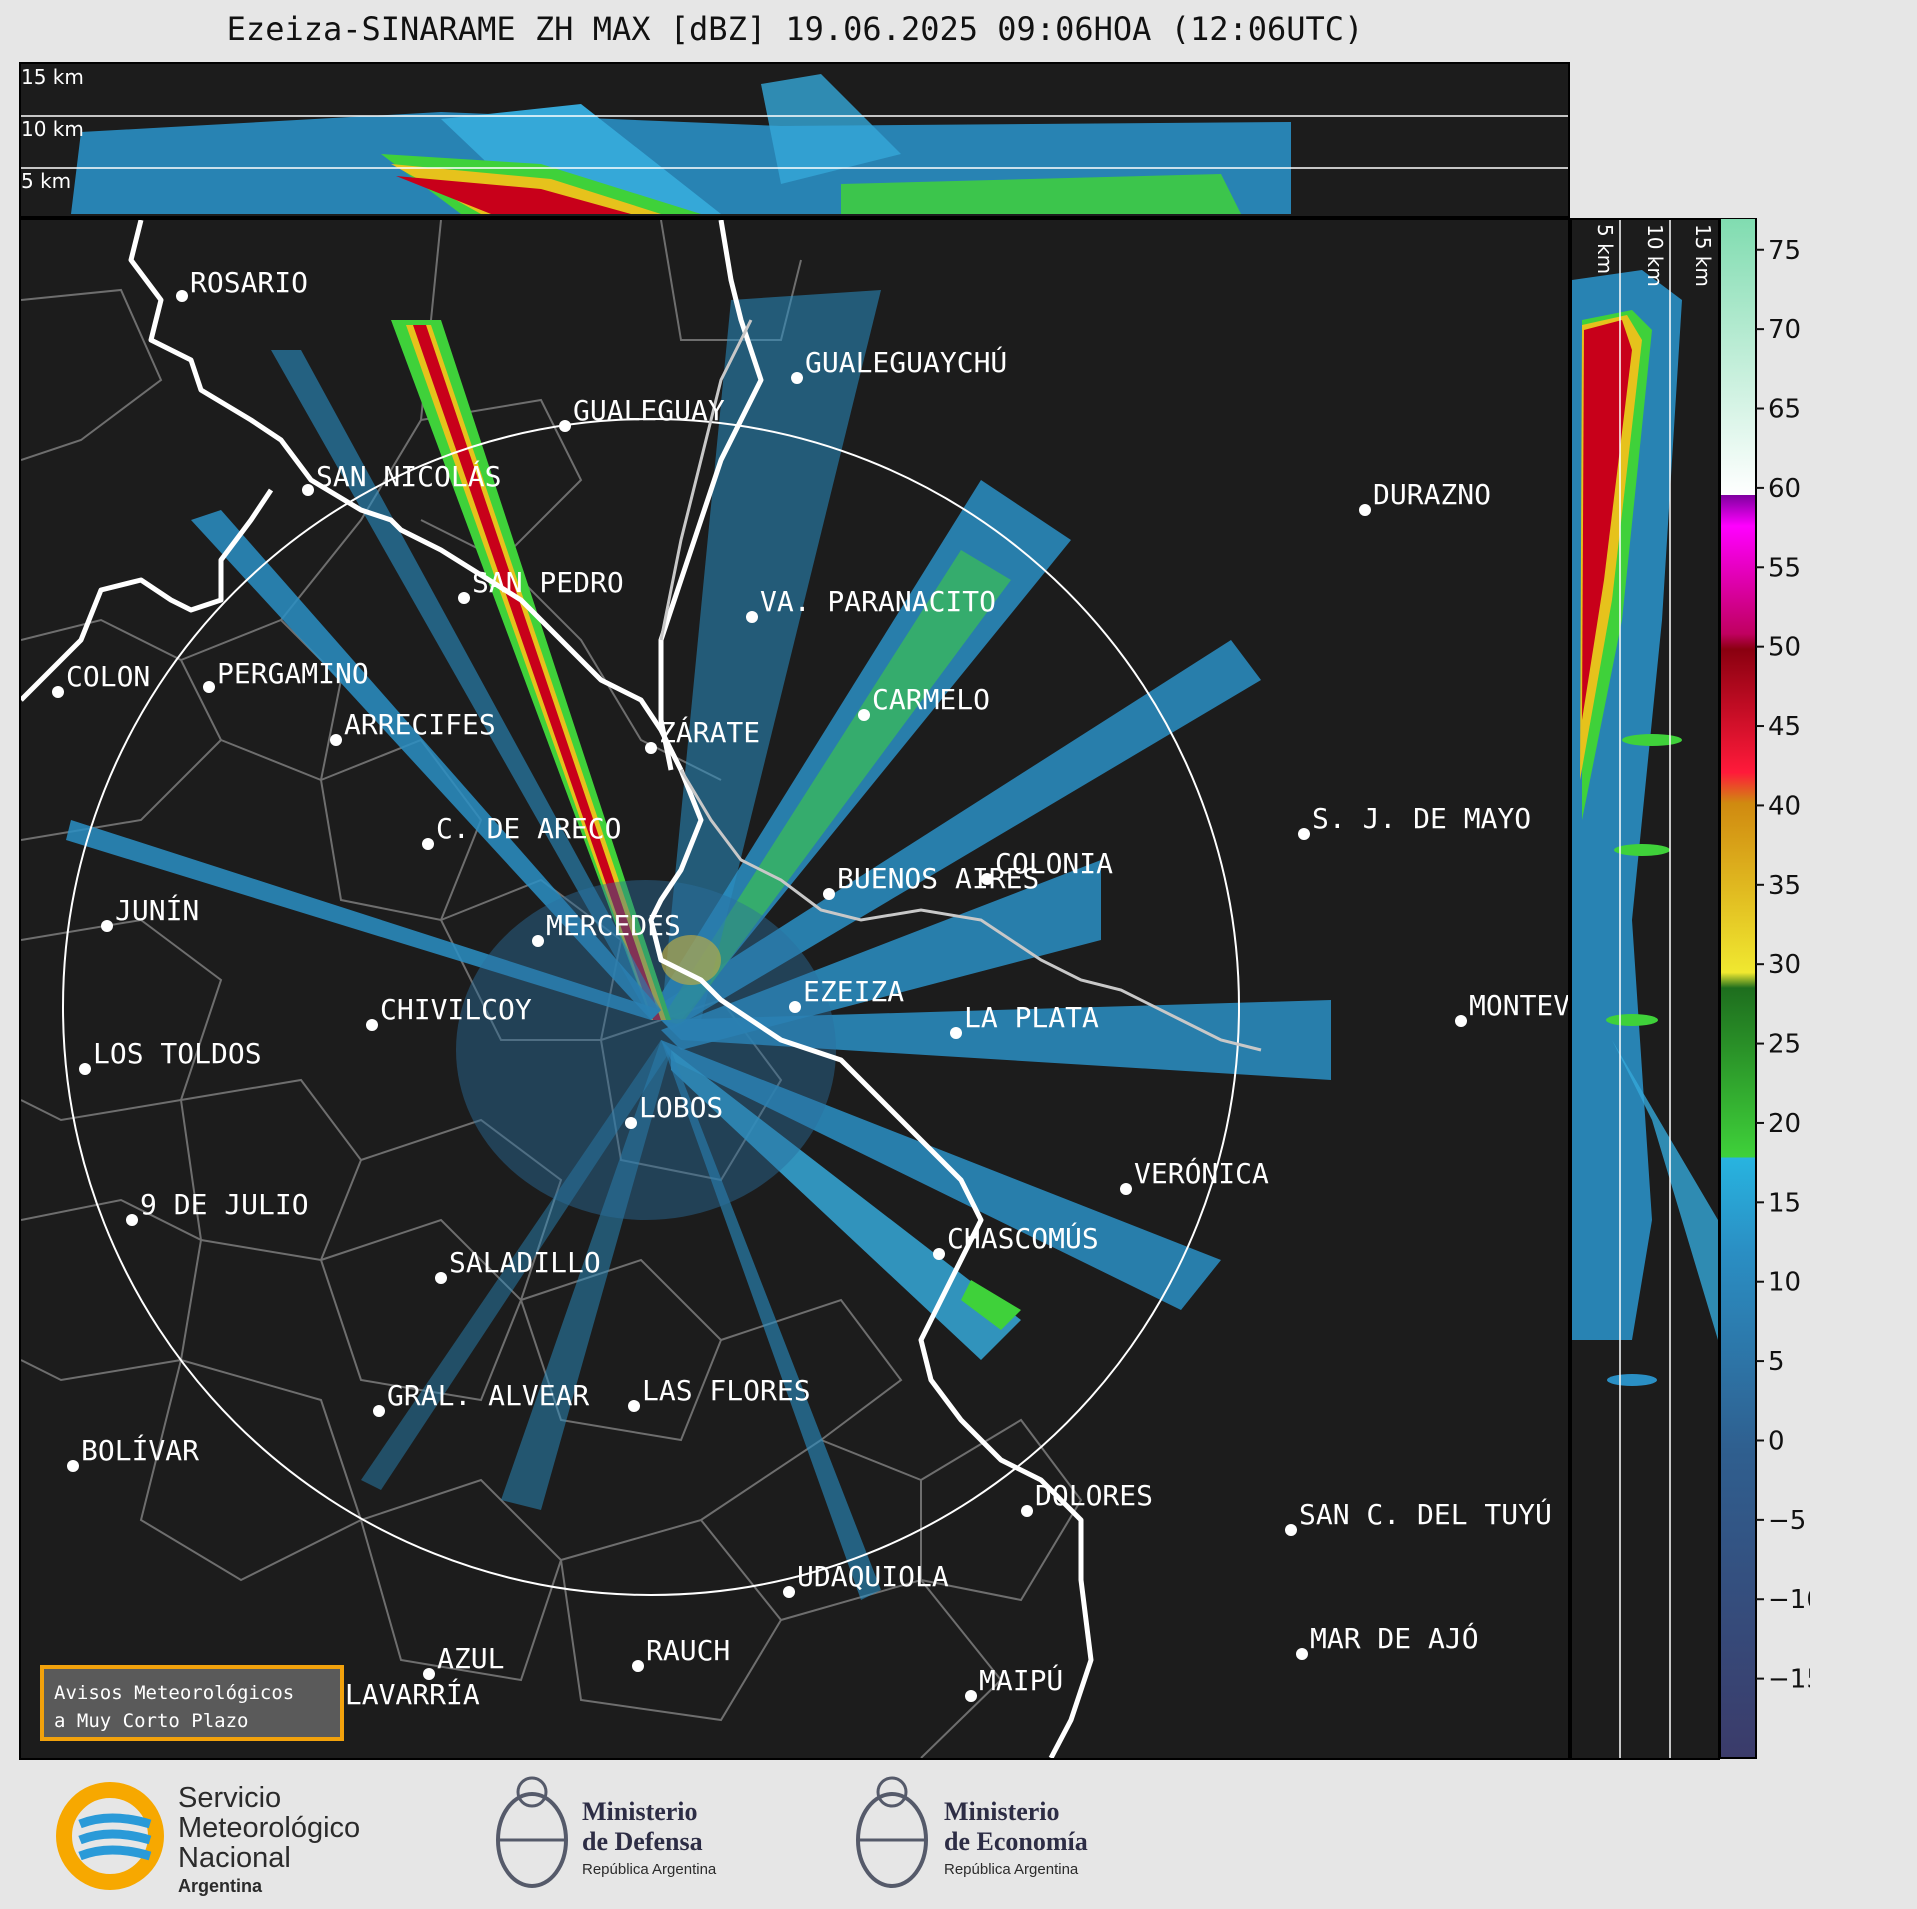 The height and width of the screenshot is (1909, 1917). What do you see at coordinates (470, 1658) in the screenshot?
I see `city-label-azul: AZUL` at bounding box center [470, 1658].